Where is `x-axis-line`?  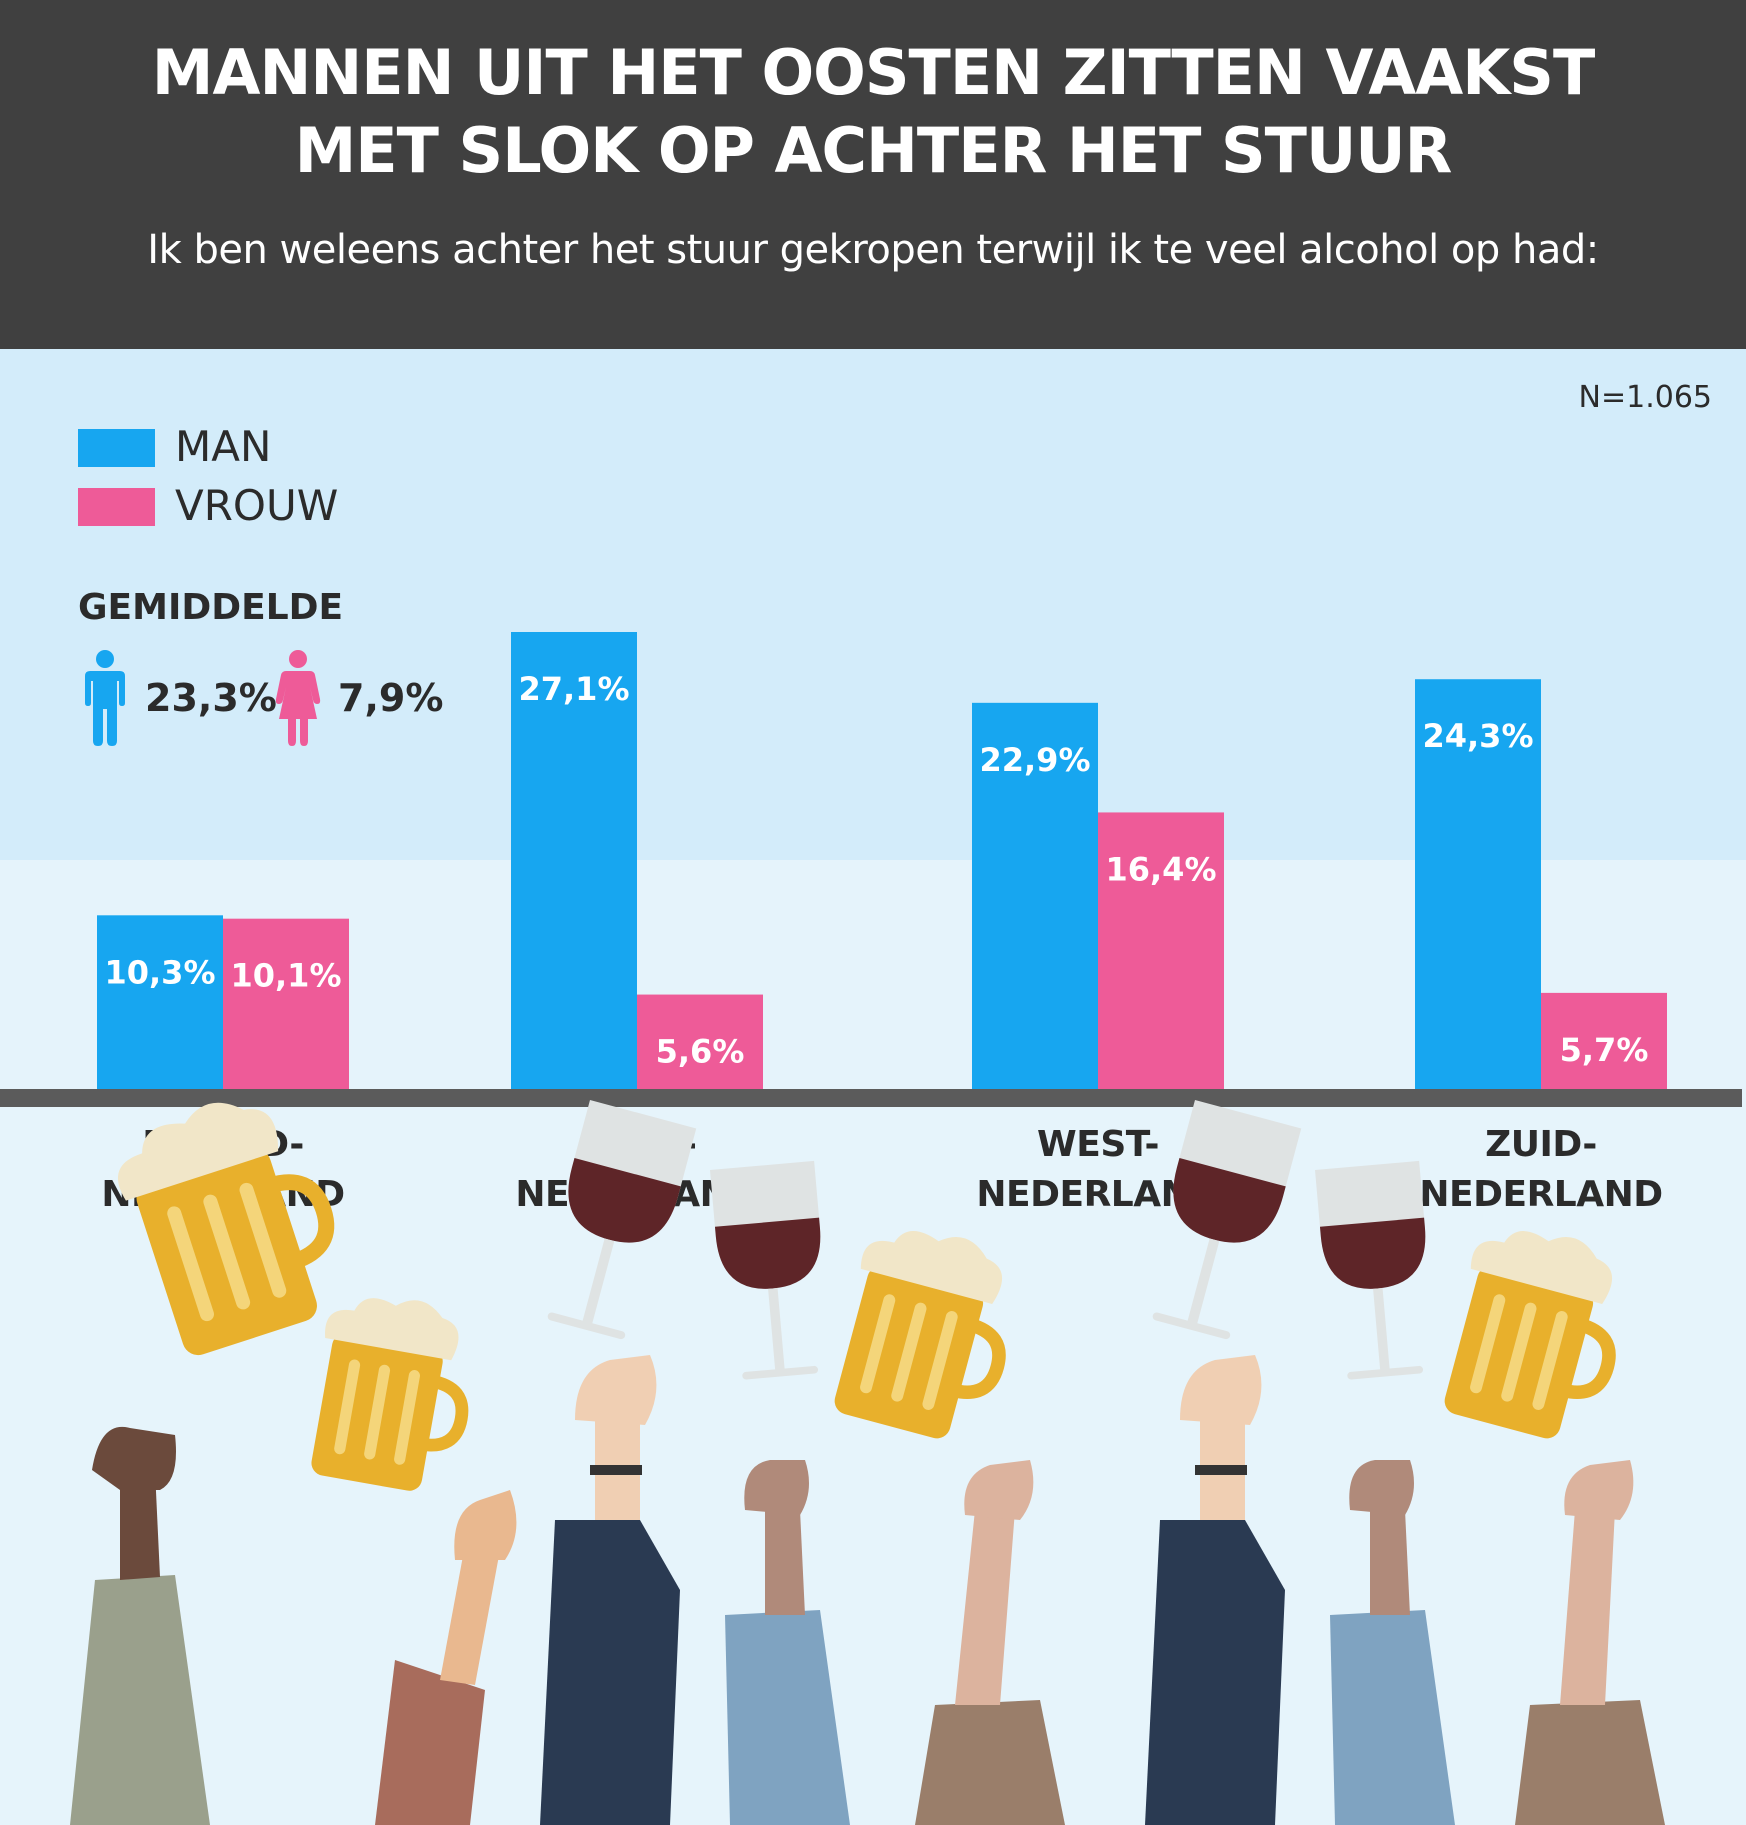
x-axis-line is located at coordinates (871, 1098).